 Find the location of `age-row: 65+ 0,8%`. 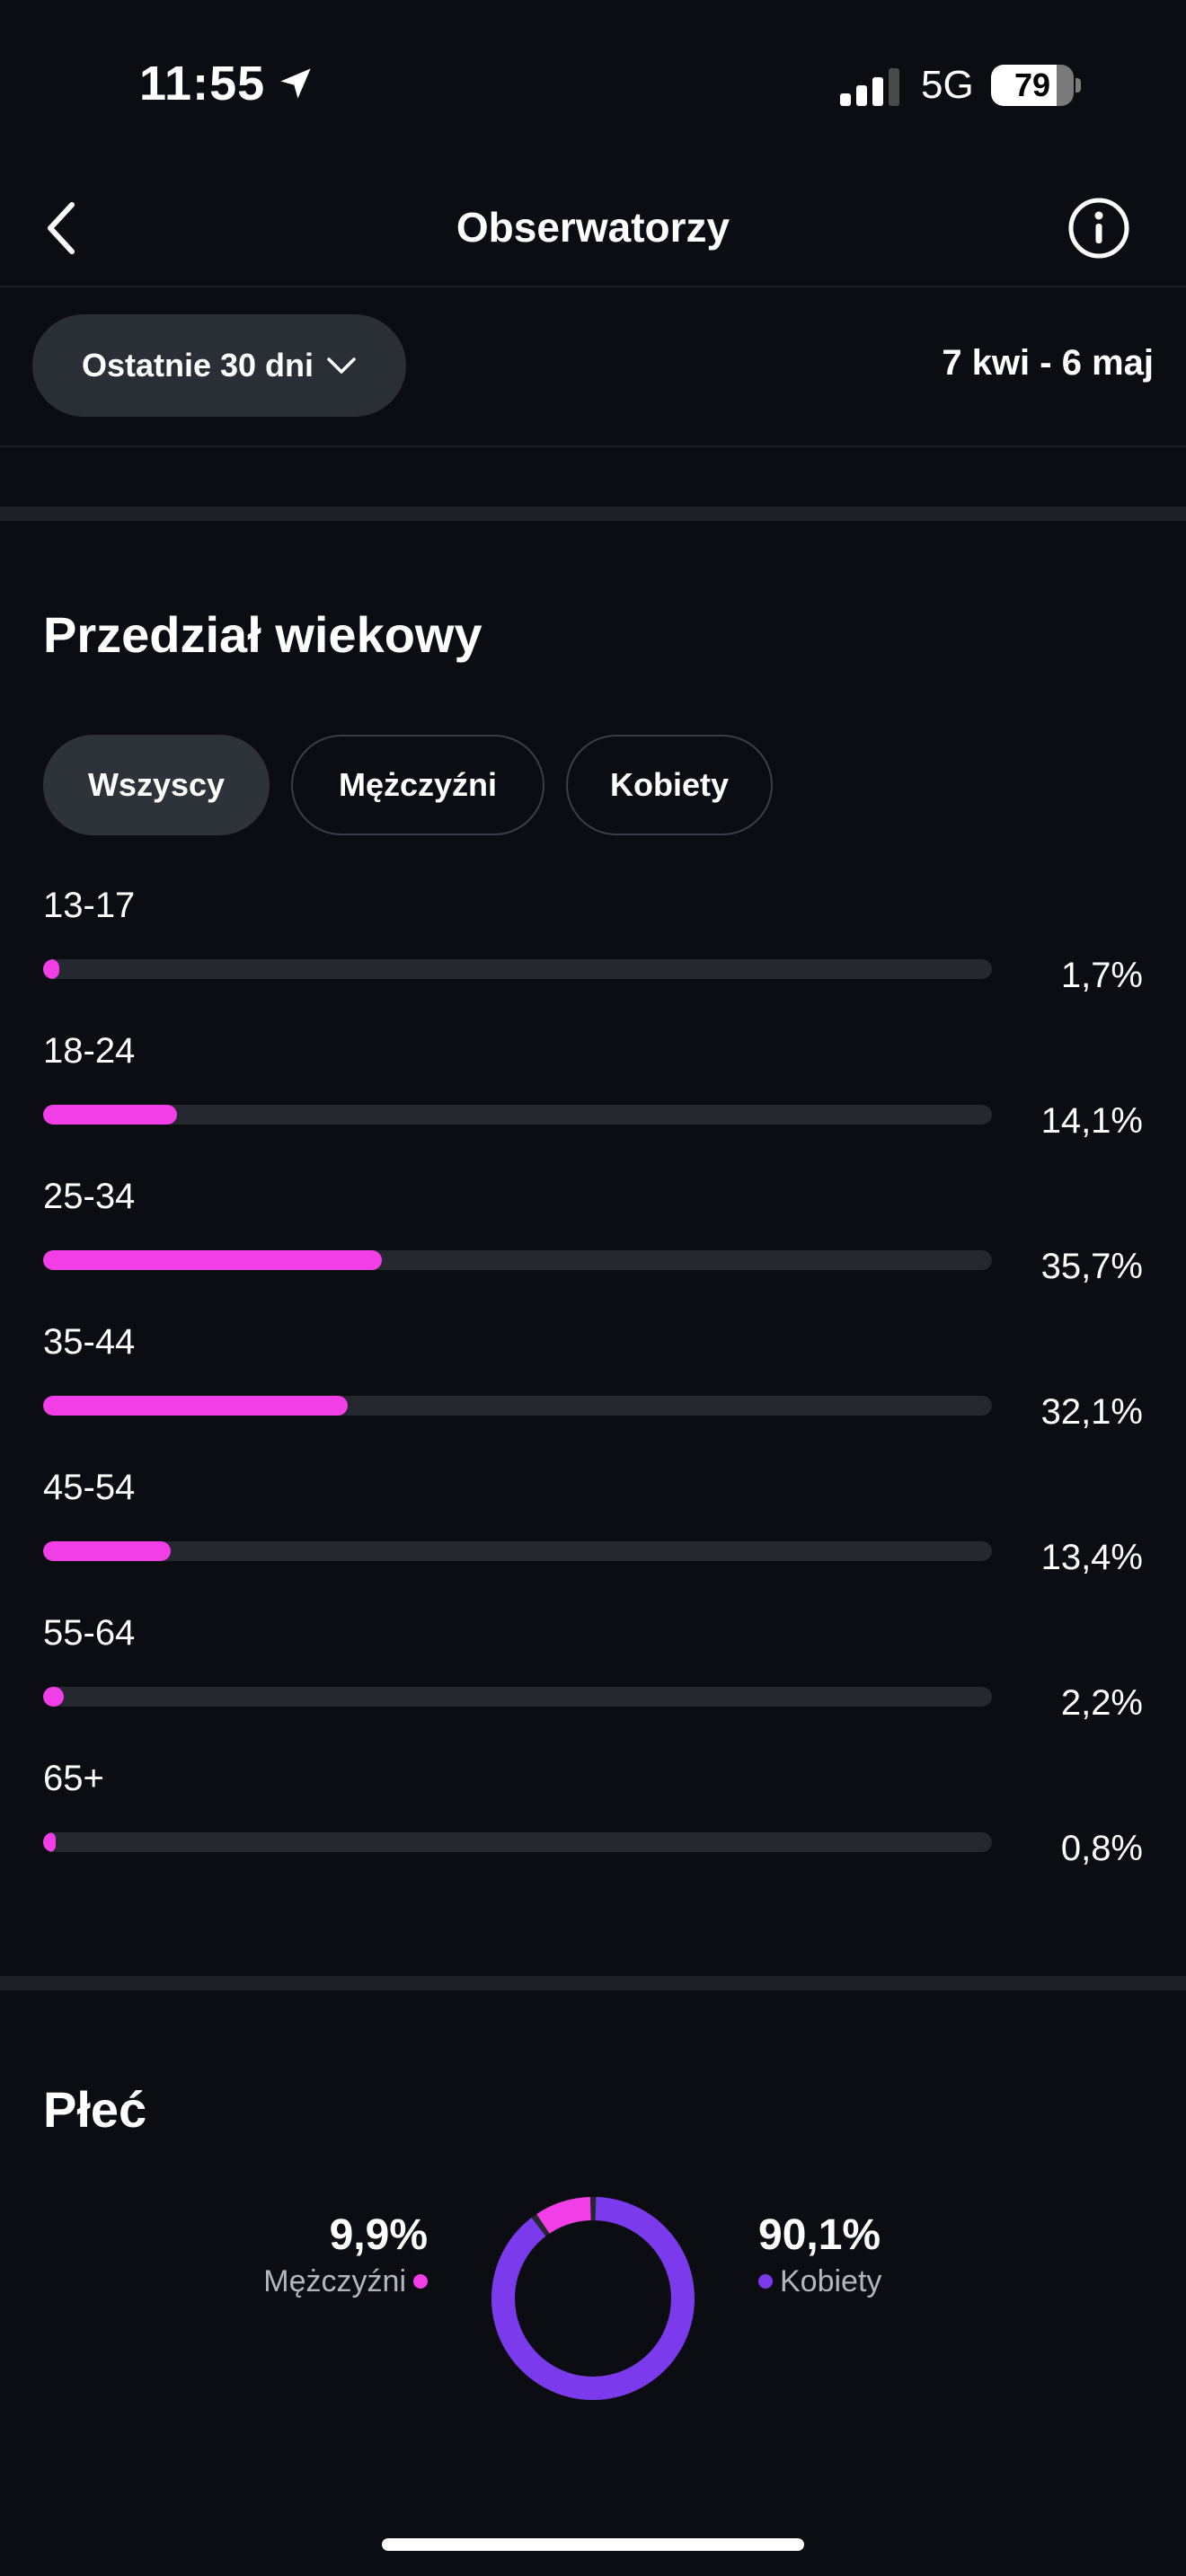

age-row: 65+ 0,8% is located at coordinates (593, 1831).